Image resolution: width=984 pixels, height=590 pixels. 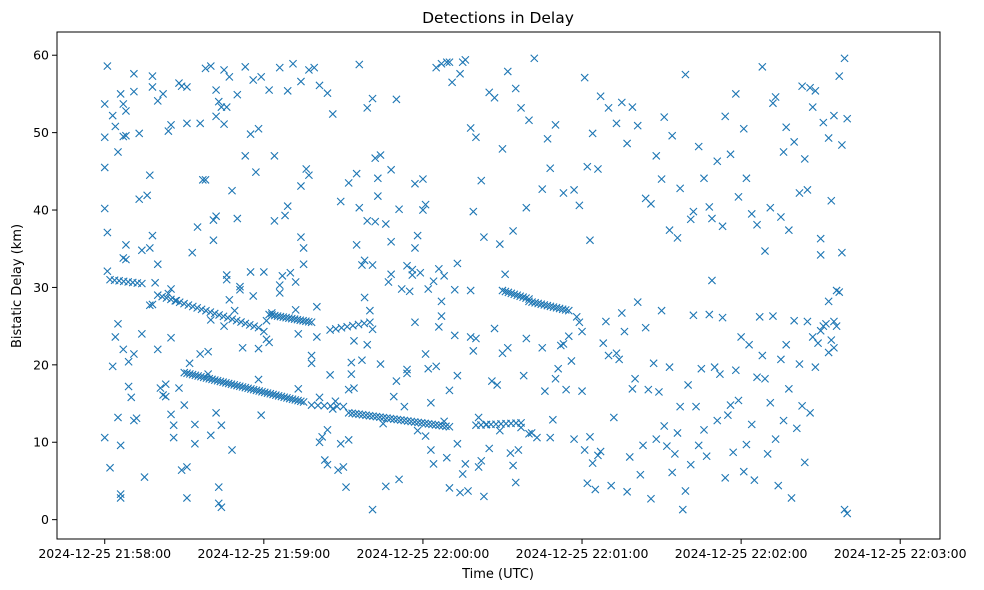 I want to click on y-tick-label: 40, so click(x=41, y=210).